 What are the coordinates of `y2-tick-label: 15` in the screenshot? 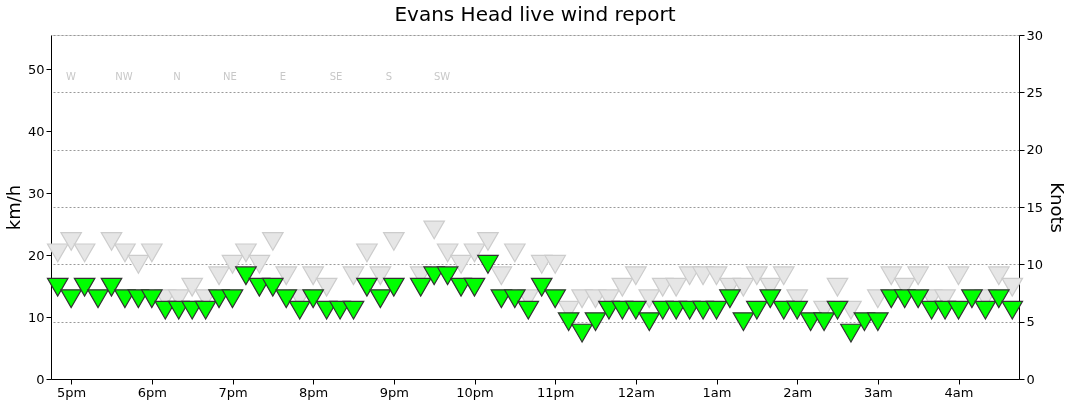 It's located at (1035, 207).